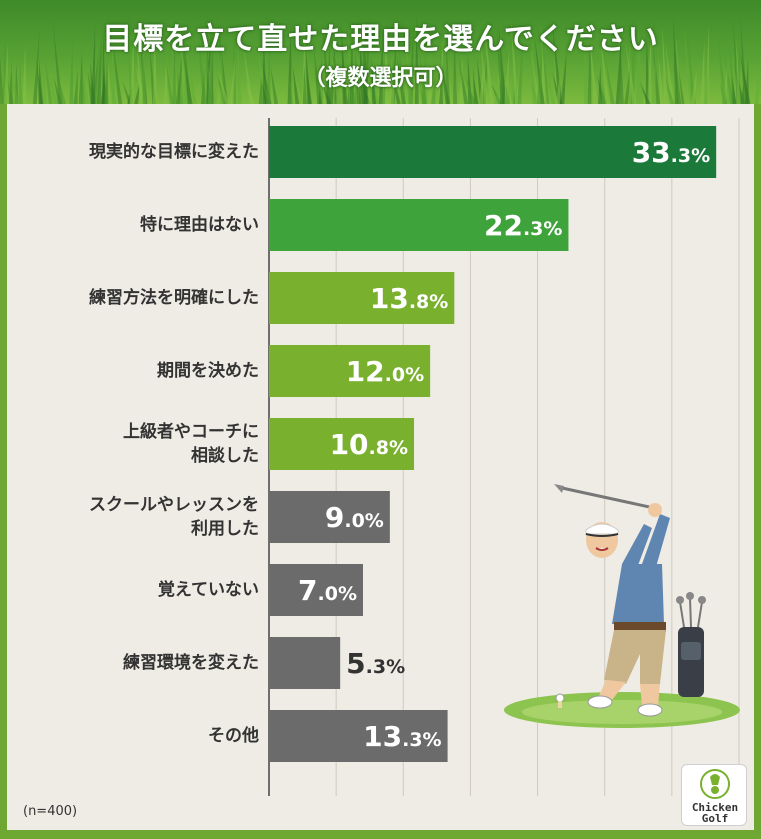  What do you see at coordinates (409, 298) in the screenshot?
I see `value-label-2: 13.8%` at bounding box center [409, 298].